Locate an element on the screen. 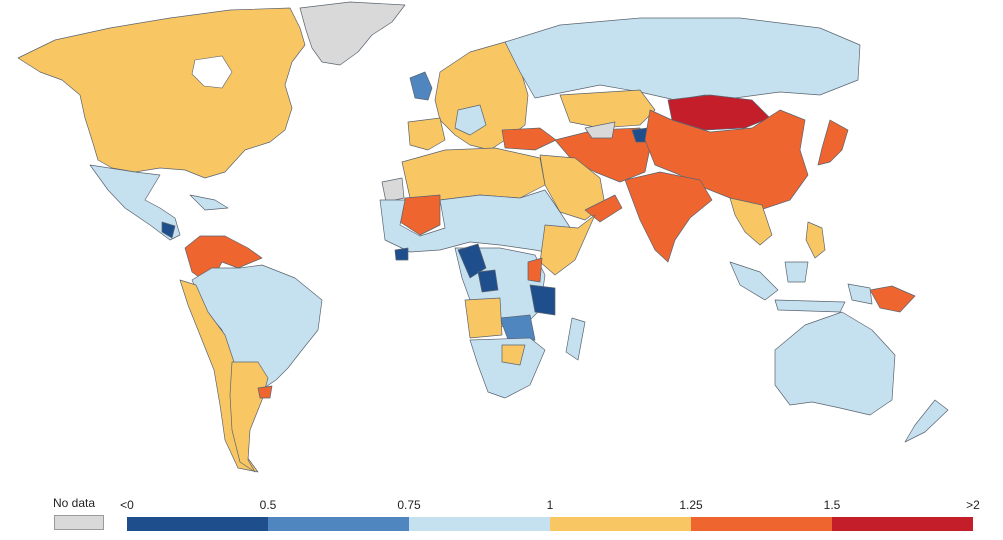  region-australia is located at coordinates (835, 363).